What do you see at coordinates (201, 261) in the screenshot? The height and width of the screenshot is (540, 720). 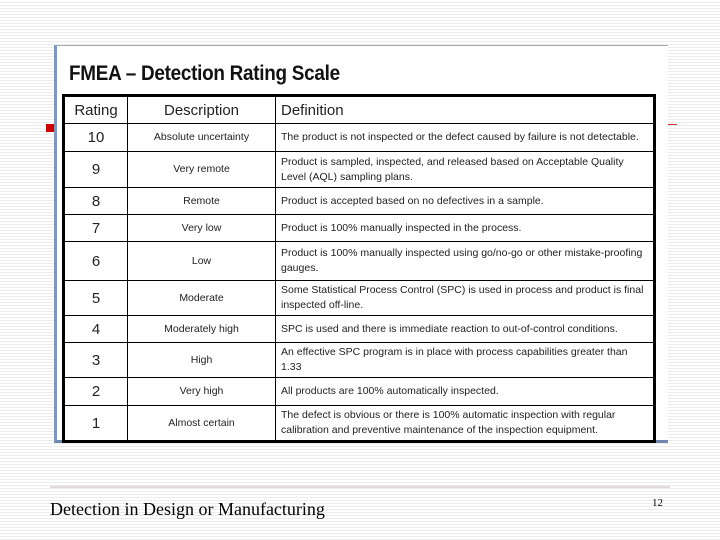 I see `description-cell: Low` at bounding box center [201, 261].